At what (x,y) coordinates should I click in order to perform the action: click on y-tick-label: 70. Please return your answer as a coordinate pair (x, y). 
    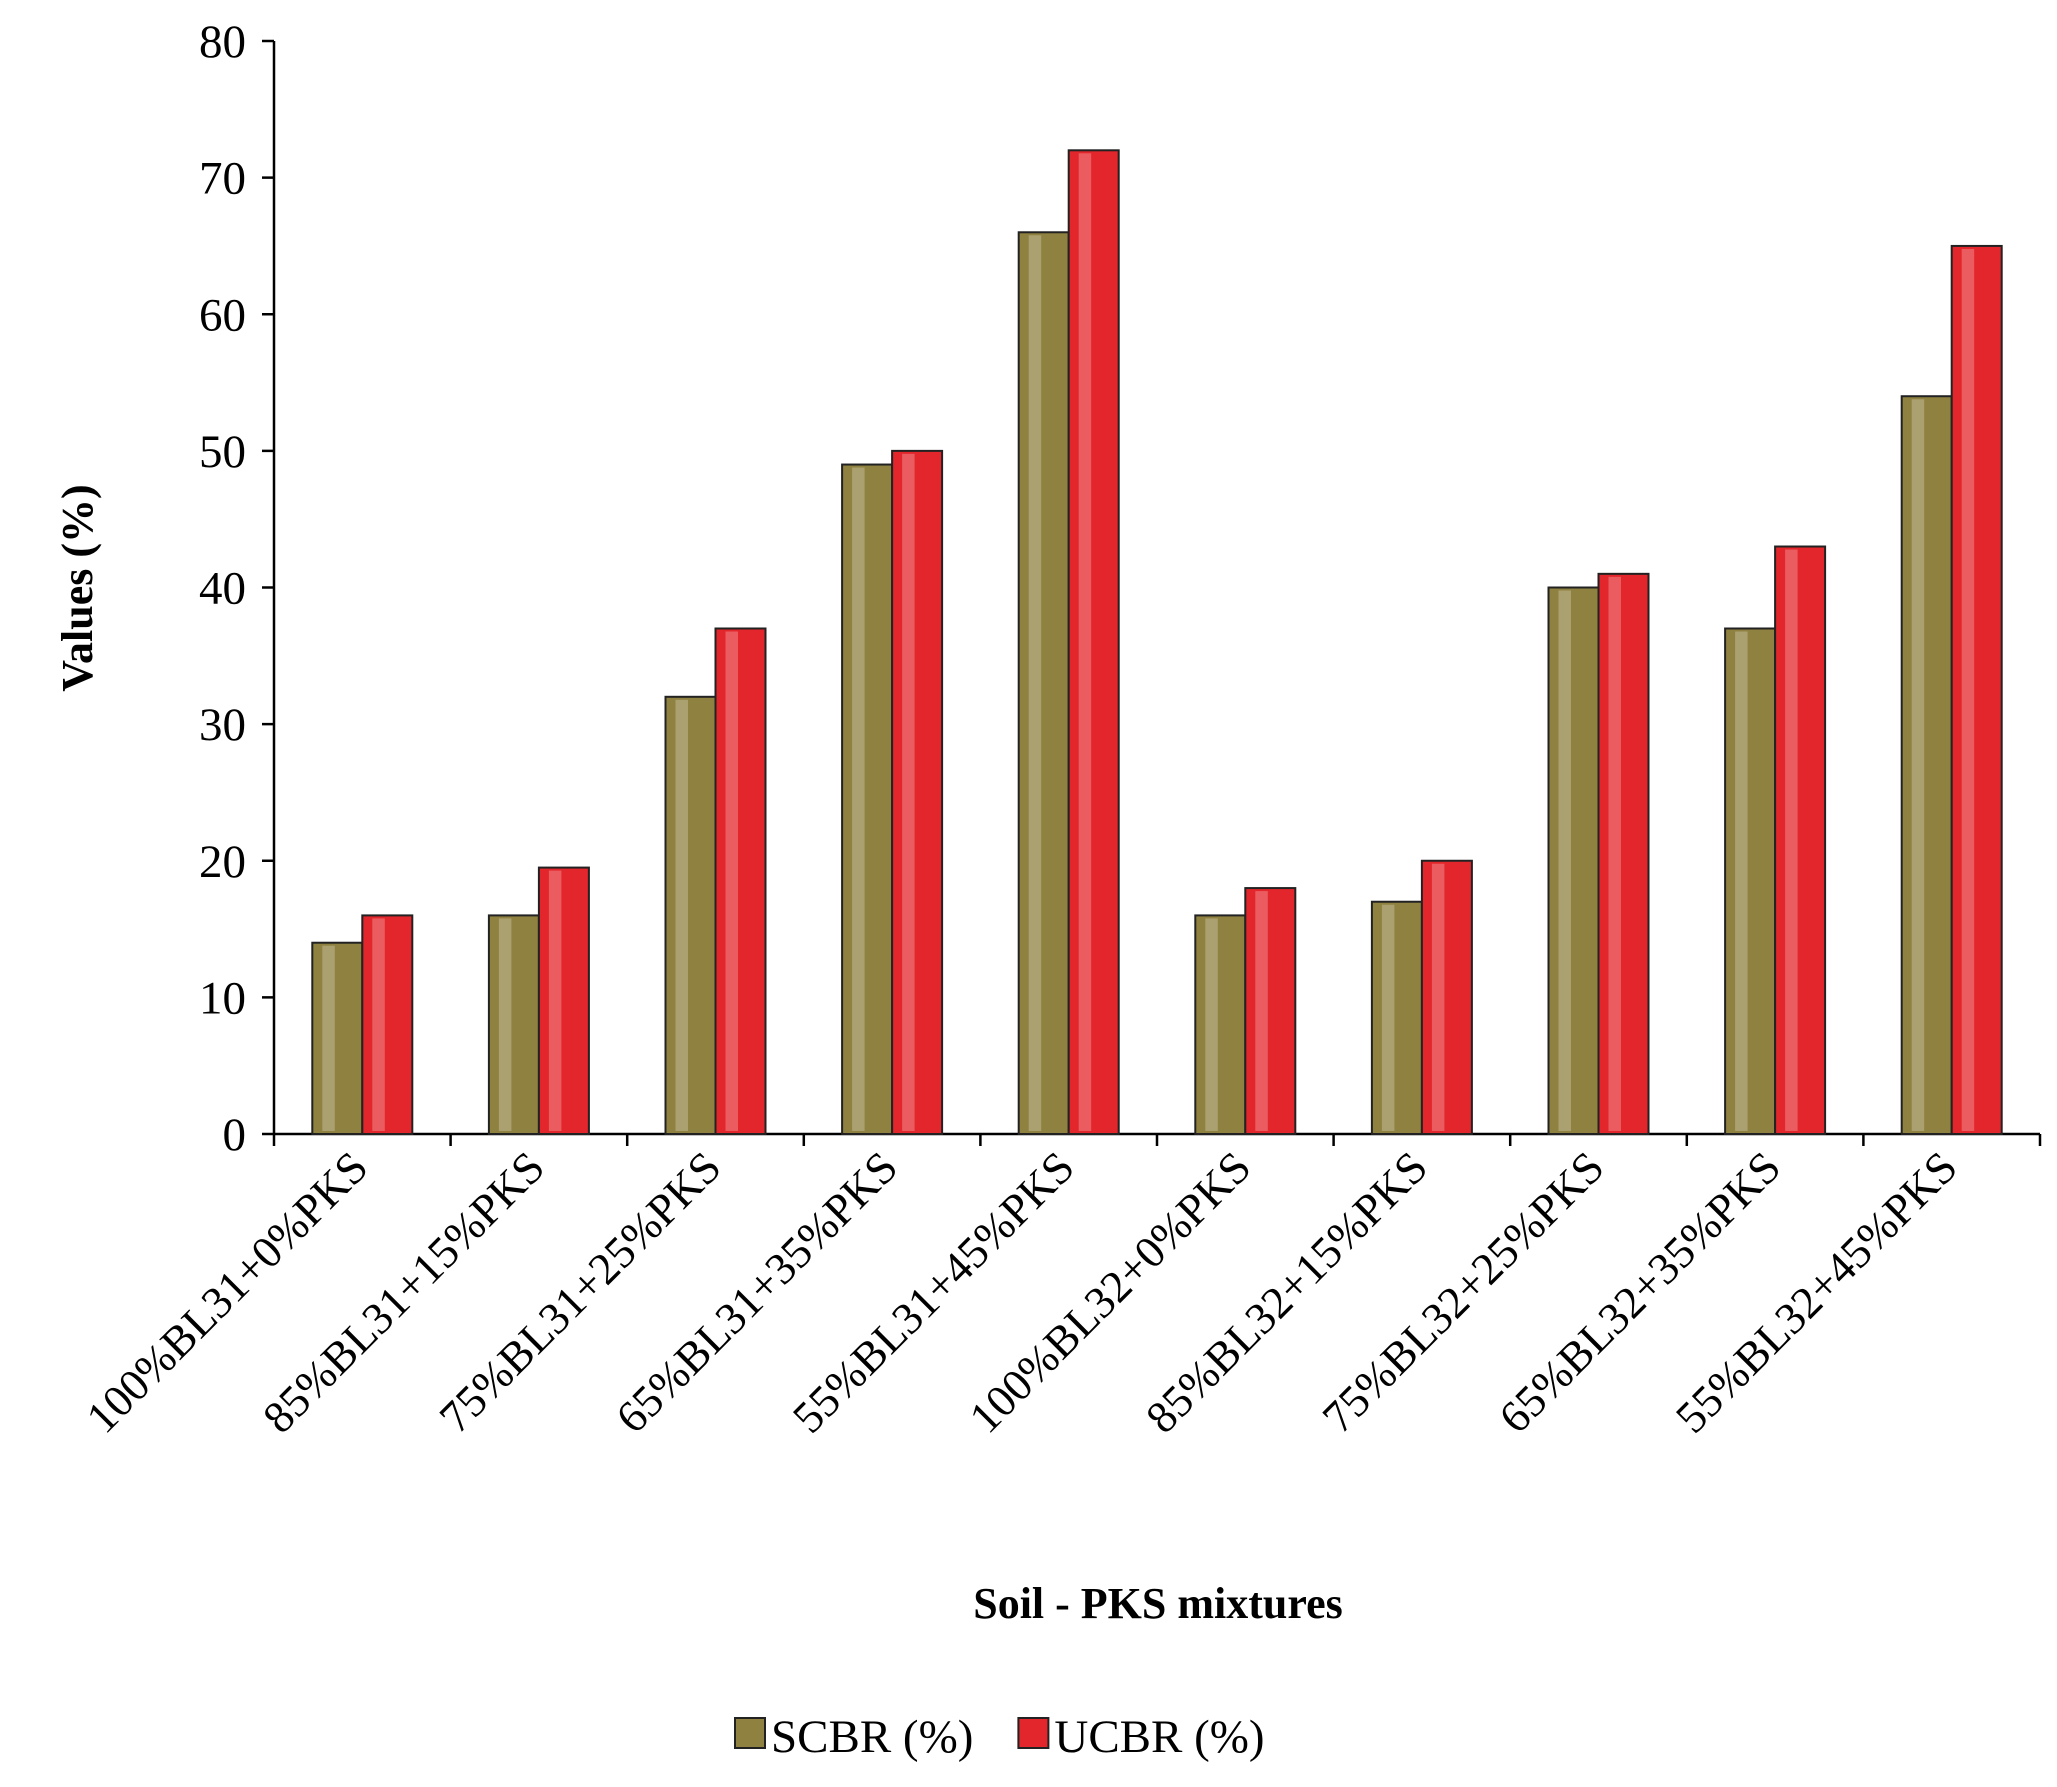
    Looking at the image, I should click on (222, 179).